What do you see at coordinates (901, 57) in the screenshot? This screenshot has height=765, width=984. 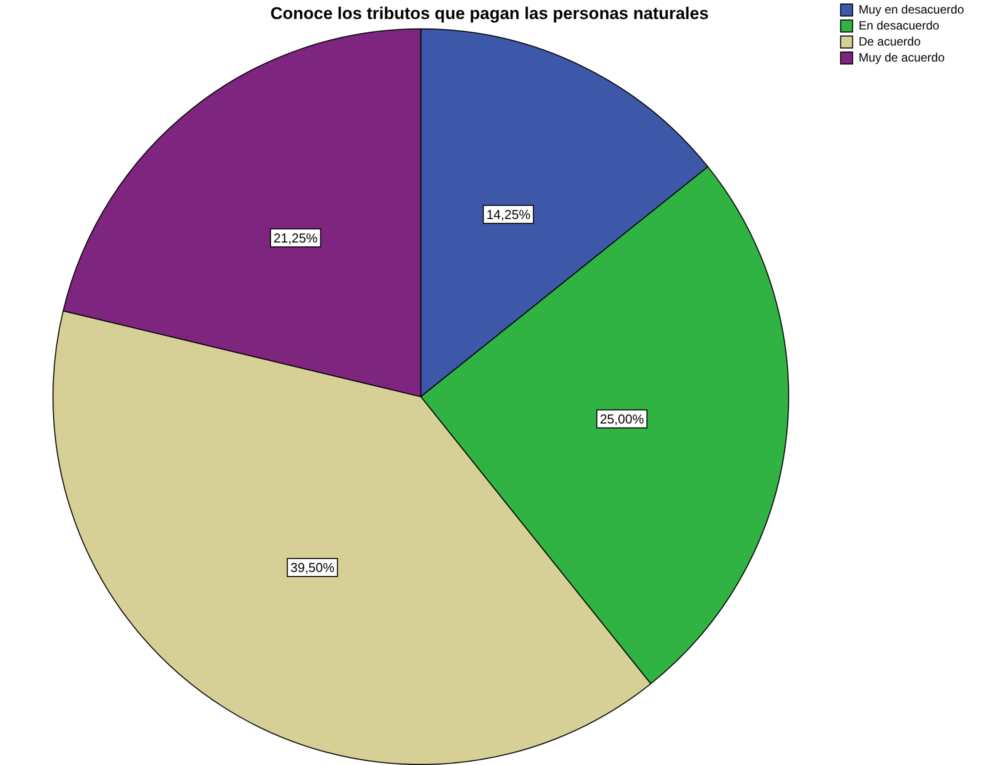 I see `legend-label: Muy de acuerdo` at bounding box center [901, 57].